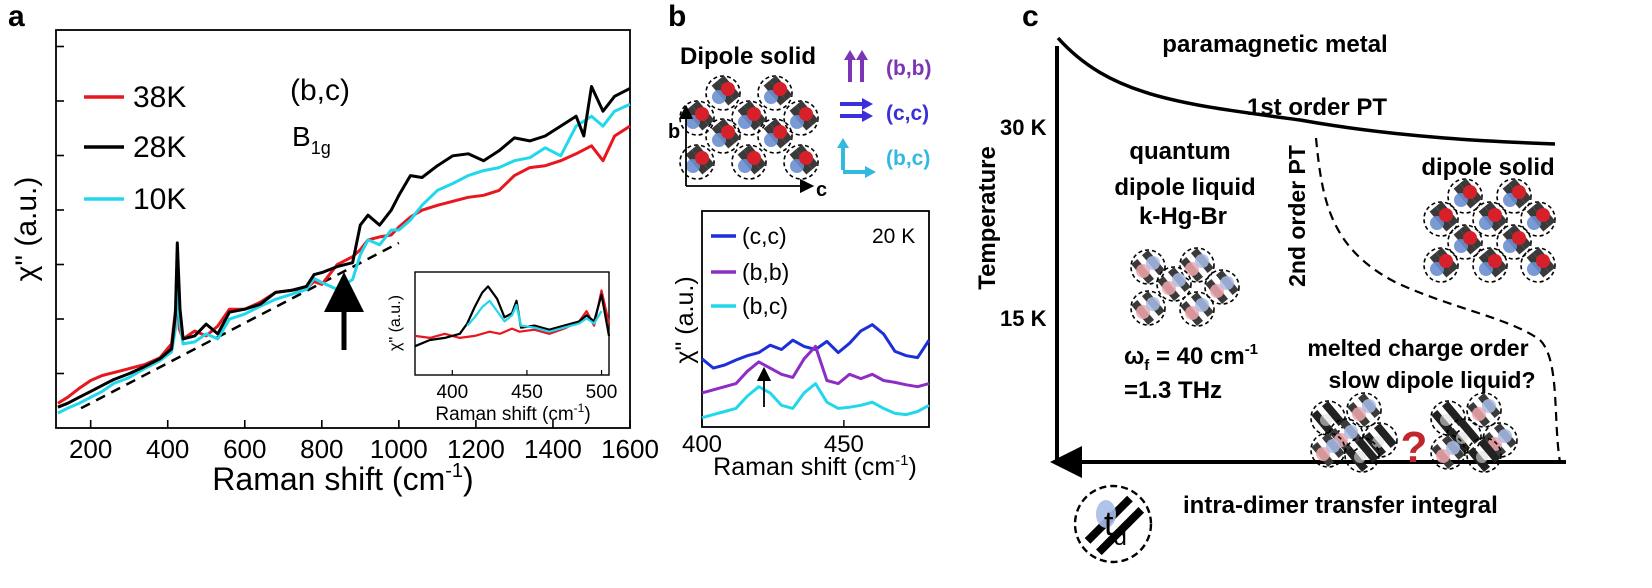 This screenshot has width=1652, height=588. Describe the element at coordinates (893, 236) in the screenshot. I see `panel-b-temperature: 20 K` at that location.